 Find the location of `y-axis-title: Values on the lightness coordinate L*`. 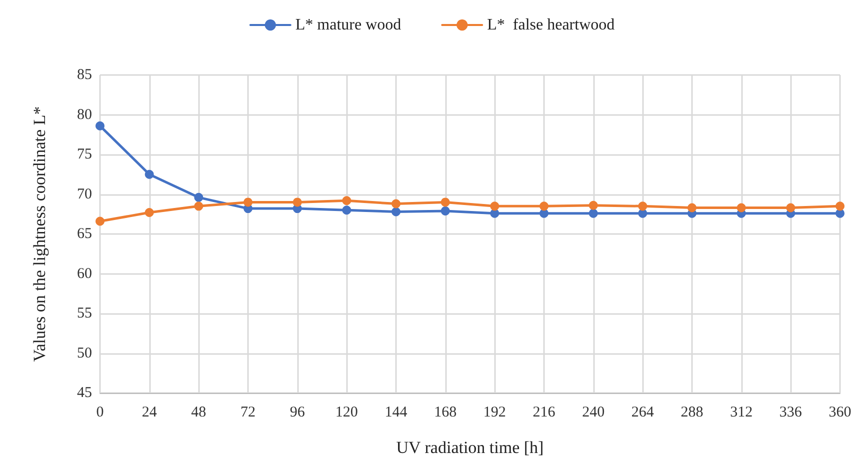

y-axis-title: Values on the lightness coordinate L* is located at coordinates (39, 234).